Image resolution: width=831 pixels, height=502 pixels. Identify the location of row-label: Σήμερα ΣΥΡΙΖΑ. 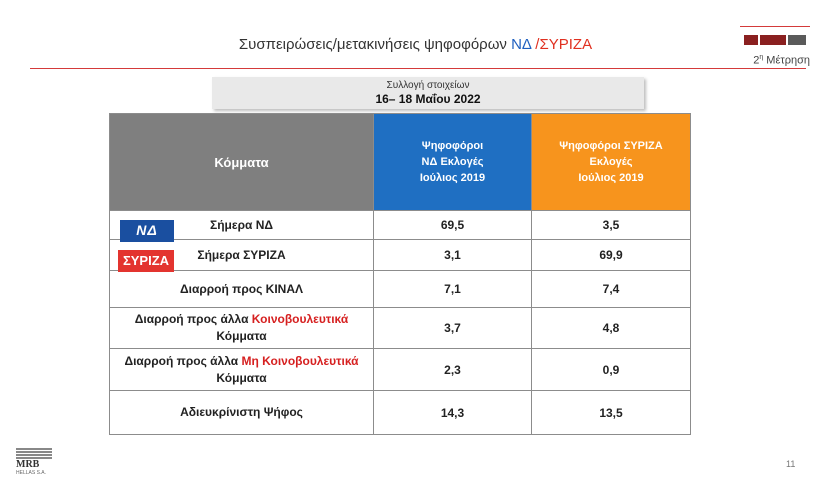
(241, 254).